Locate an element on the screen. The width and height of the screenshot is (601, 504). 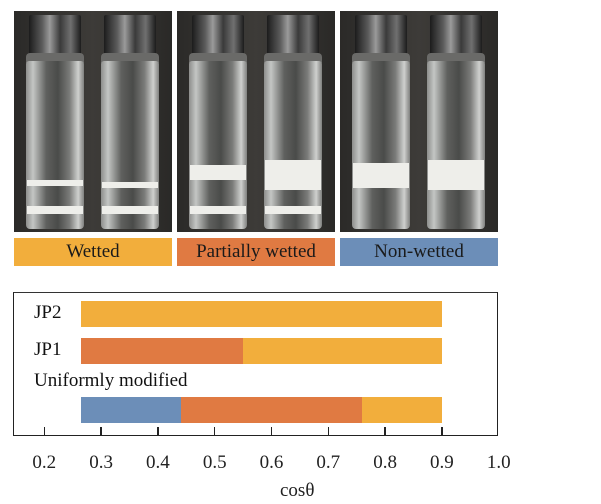
bar-segment-jp1-partially-wetted is located at coordinates (162, 351).